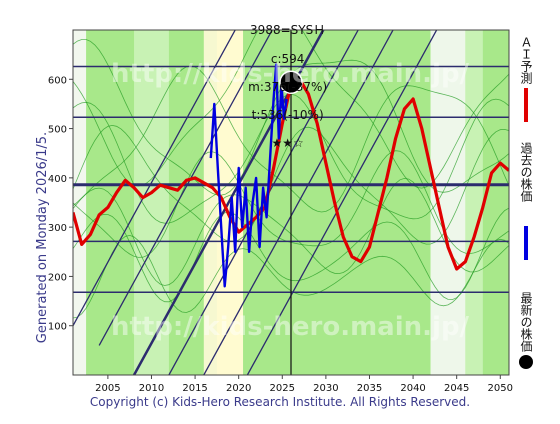 This screenshot has width=560, height=424. I want to click on legend-ai-label: ＡＩ予測, so click(526, 60).